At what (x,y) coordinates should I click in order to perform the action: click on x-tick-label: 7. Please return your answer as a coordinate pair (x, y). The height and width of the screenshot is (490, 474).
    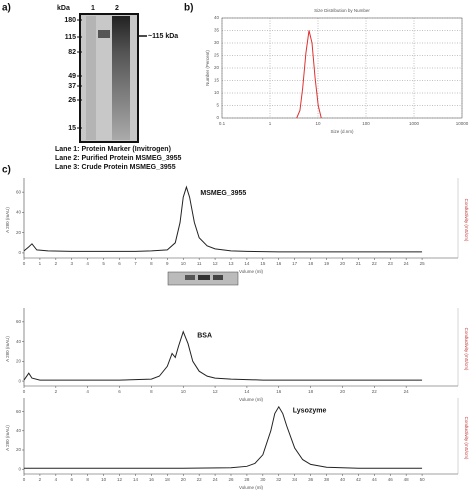
    Looking at the image, I should click on (135, 263).